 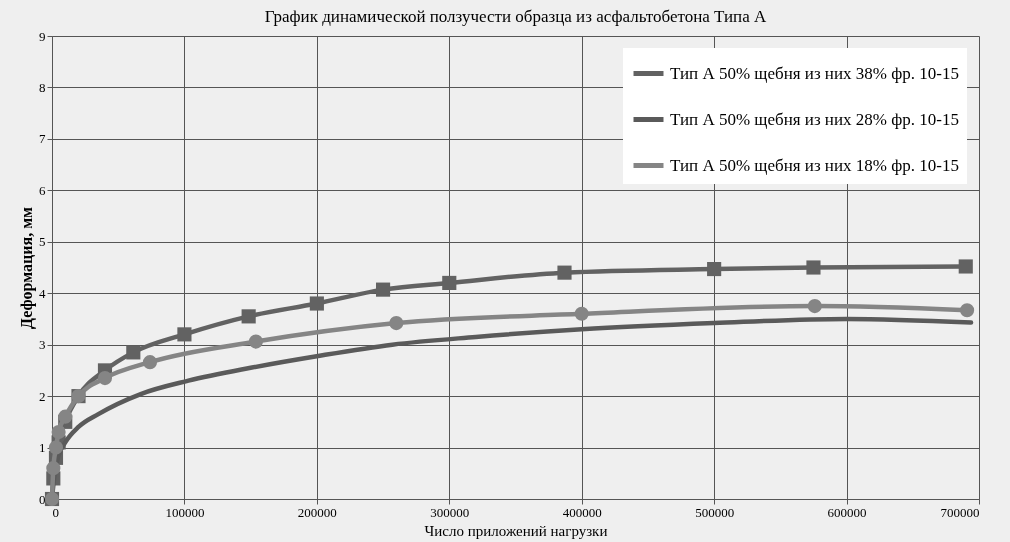 What do you see at coordinates (42, 139) in the screenshot?
I see `y-tick-label: 7` at bounding box center [42, 139].